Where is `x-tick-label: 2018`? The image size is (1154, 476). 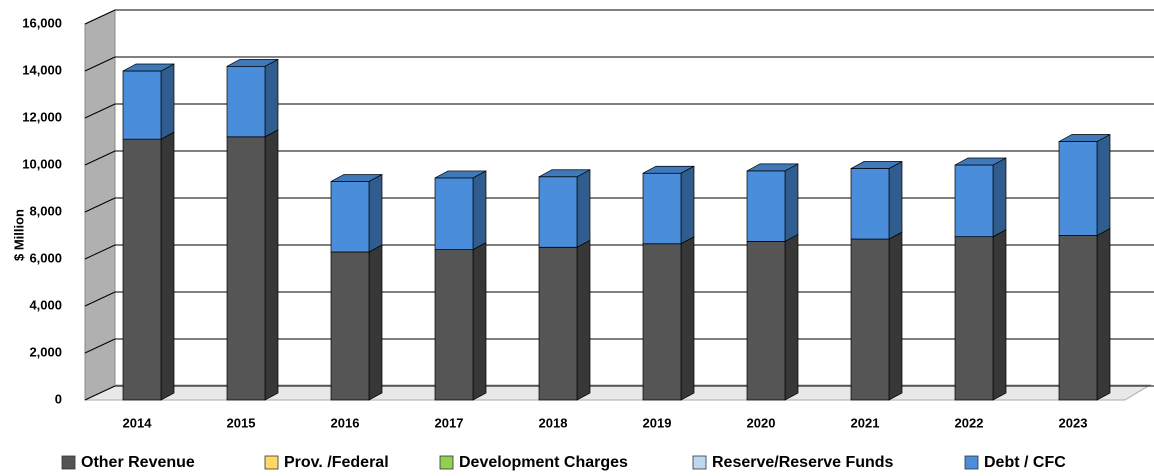
x-tick-label: 2018 is located at coordinates (553, 422).